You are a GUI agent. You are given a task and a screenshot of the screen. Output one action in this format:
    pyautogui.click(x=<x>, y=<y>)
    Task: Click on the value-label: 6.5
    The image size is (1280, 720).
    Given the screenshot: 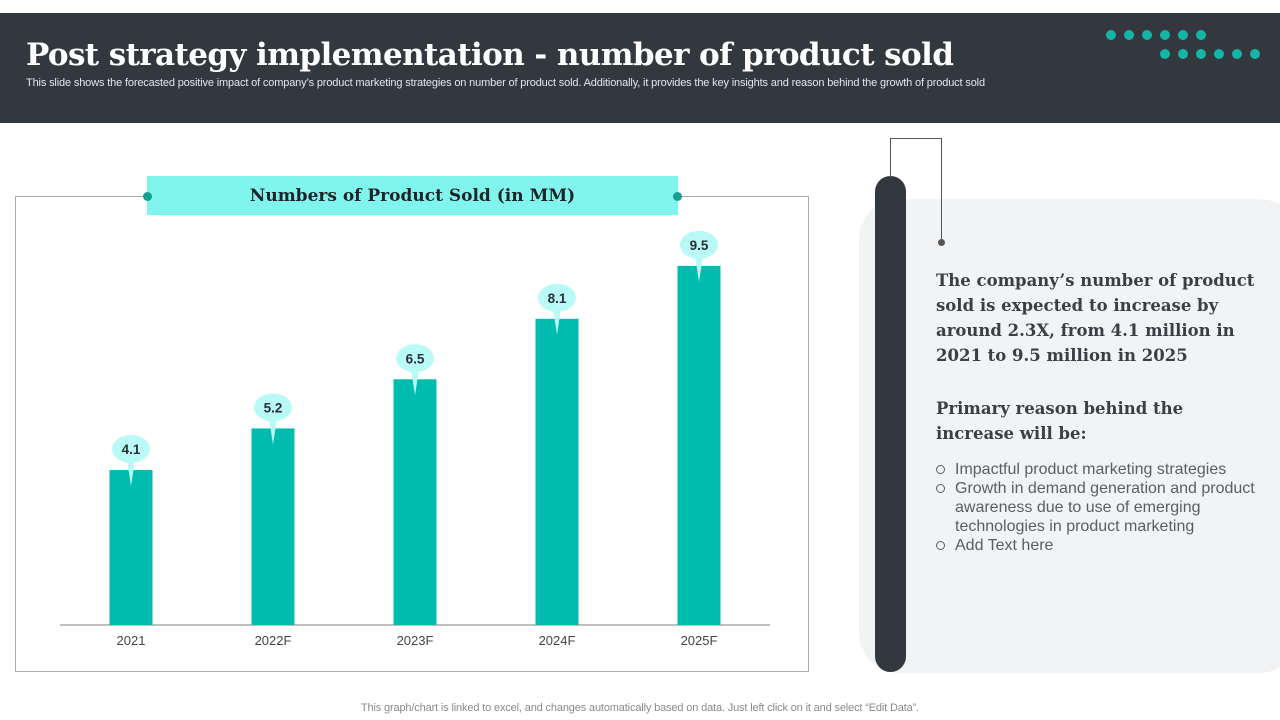 What is the action you would take?
    pyautogui.click(x=415, y=358)
    